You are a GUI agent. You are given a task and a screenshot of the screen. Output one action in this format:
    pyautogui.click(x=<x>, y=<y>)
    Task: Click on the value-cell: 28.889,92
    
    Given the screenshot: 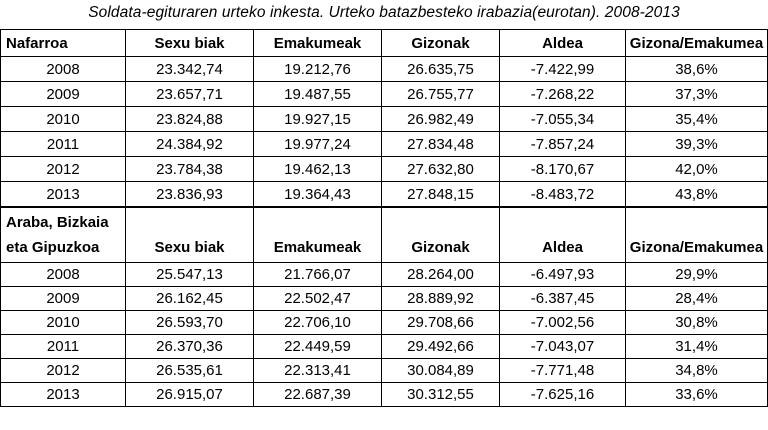 What is the action you would take?
    pyautogui.click(x=440, y=298)
    